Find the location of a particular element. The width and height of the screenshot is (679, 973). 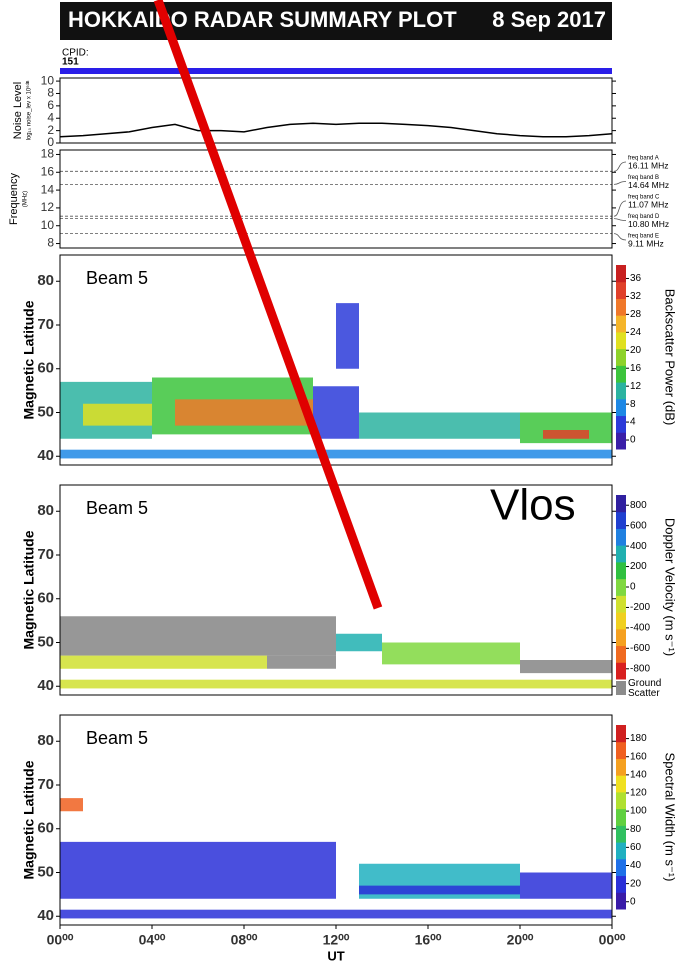

colorbar-tick-label: 12 is located at coordinates (636, 386).